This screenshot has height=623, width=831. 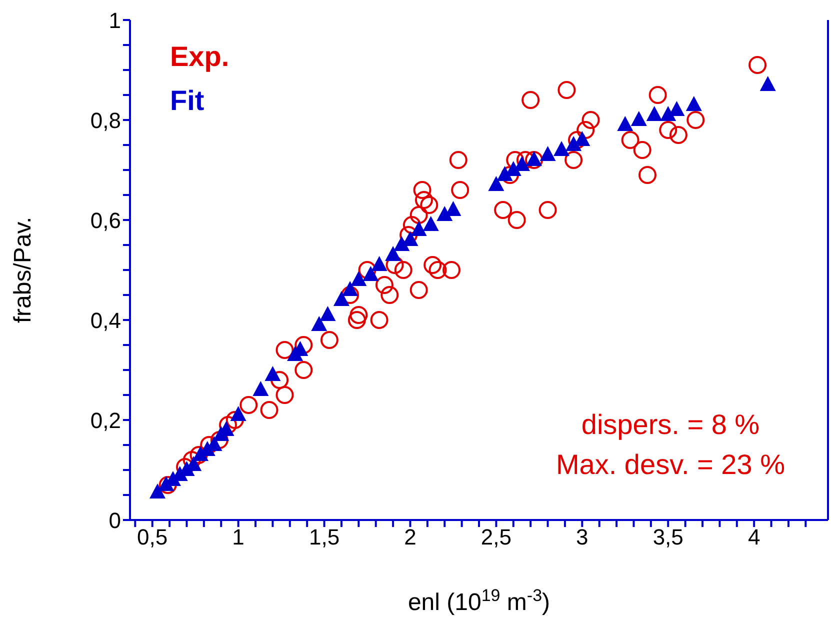 What do you see at coordinates (200, 57) in the screenshot?
I see `text: Exp.` at bounding box center [200, 57].